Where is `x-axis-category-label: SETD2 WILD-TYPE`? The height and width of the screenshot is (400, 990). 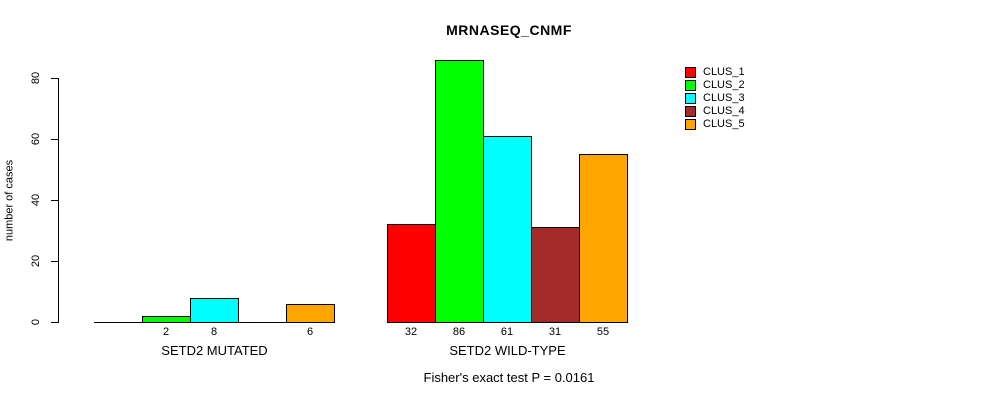
x-axis-category-label: SETD2 WILD-TYPE is located at coordinates (507, 350).